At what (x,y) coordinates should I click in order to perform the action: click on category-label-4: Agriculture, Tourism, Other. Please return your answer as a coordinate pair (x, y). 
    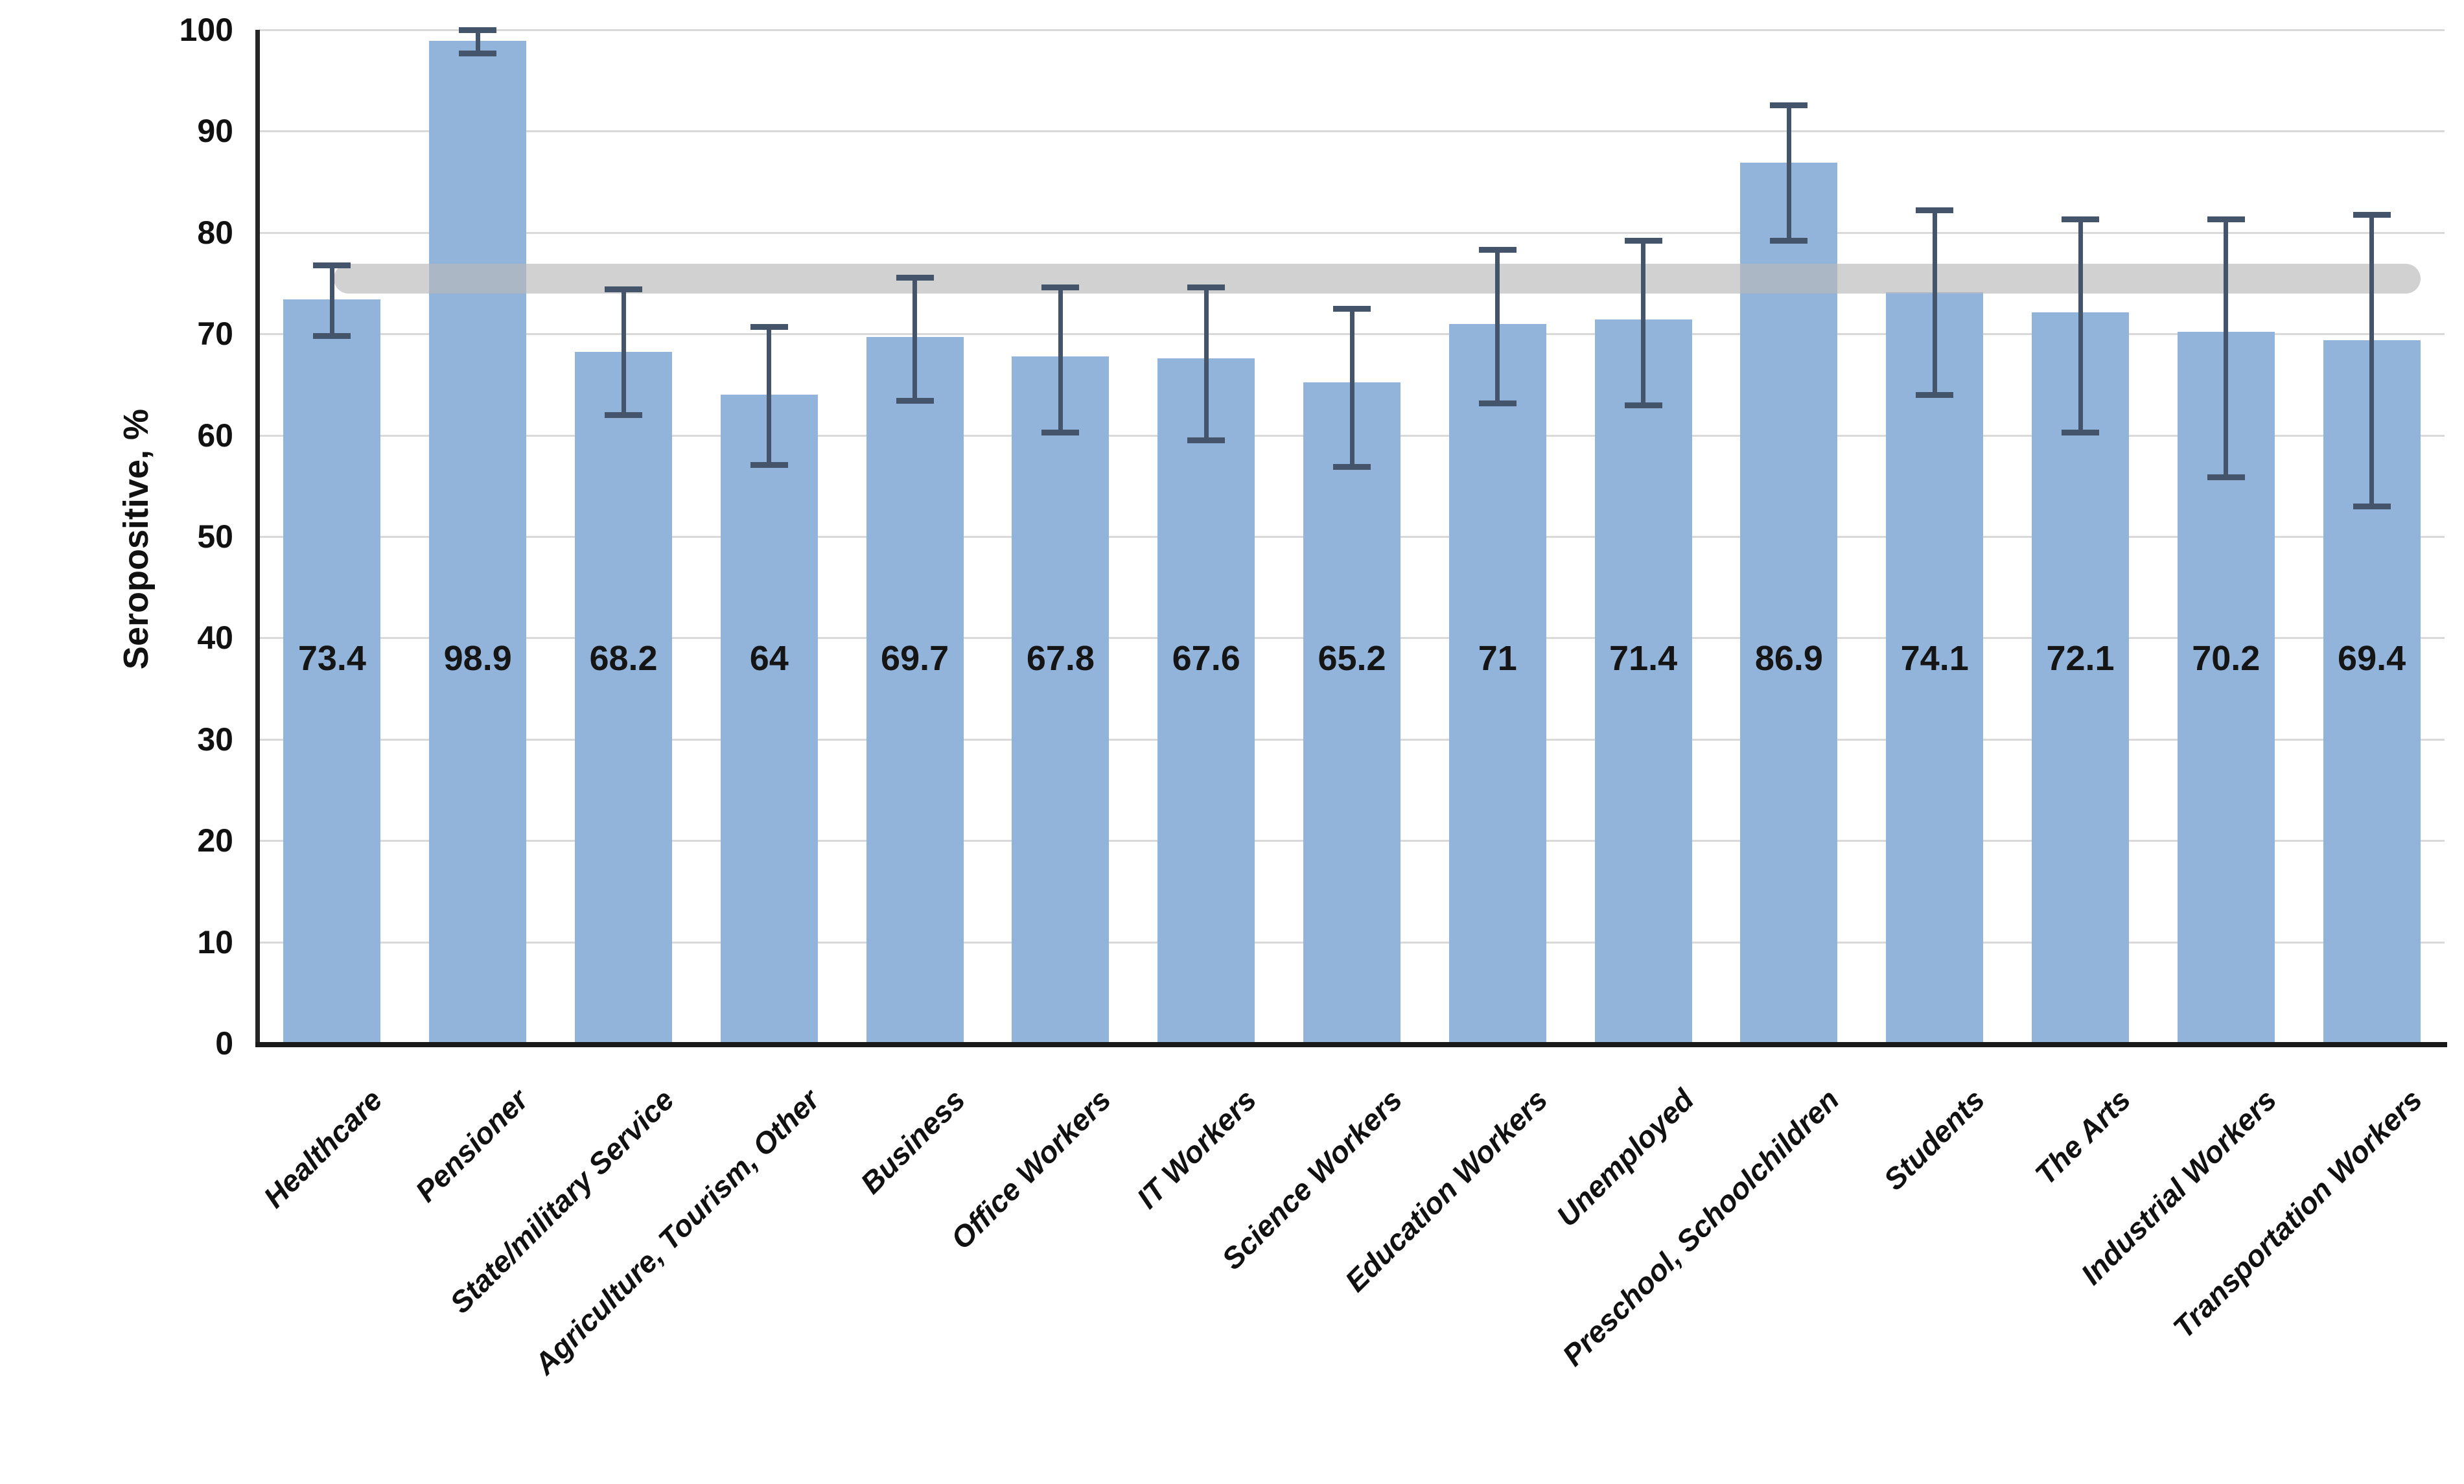
    Looking at the image, I should click on (677, 1231).